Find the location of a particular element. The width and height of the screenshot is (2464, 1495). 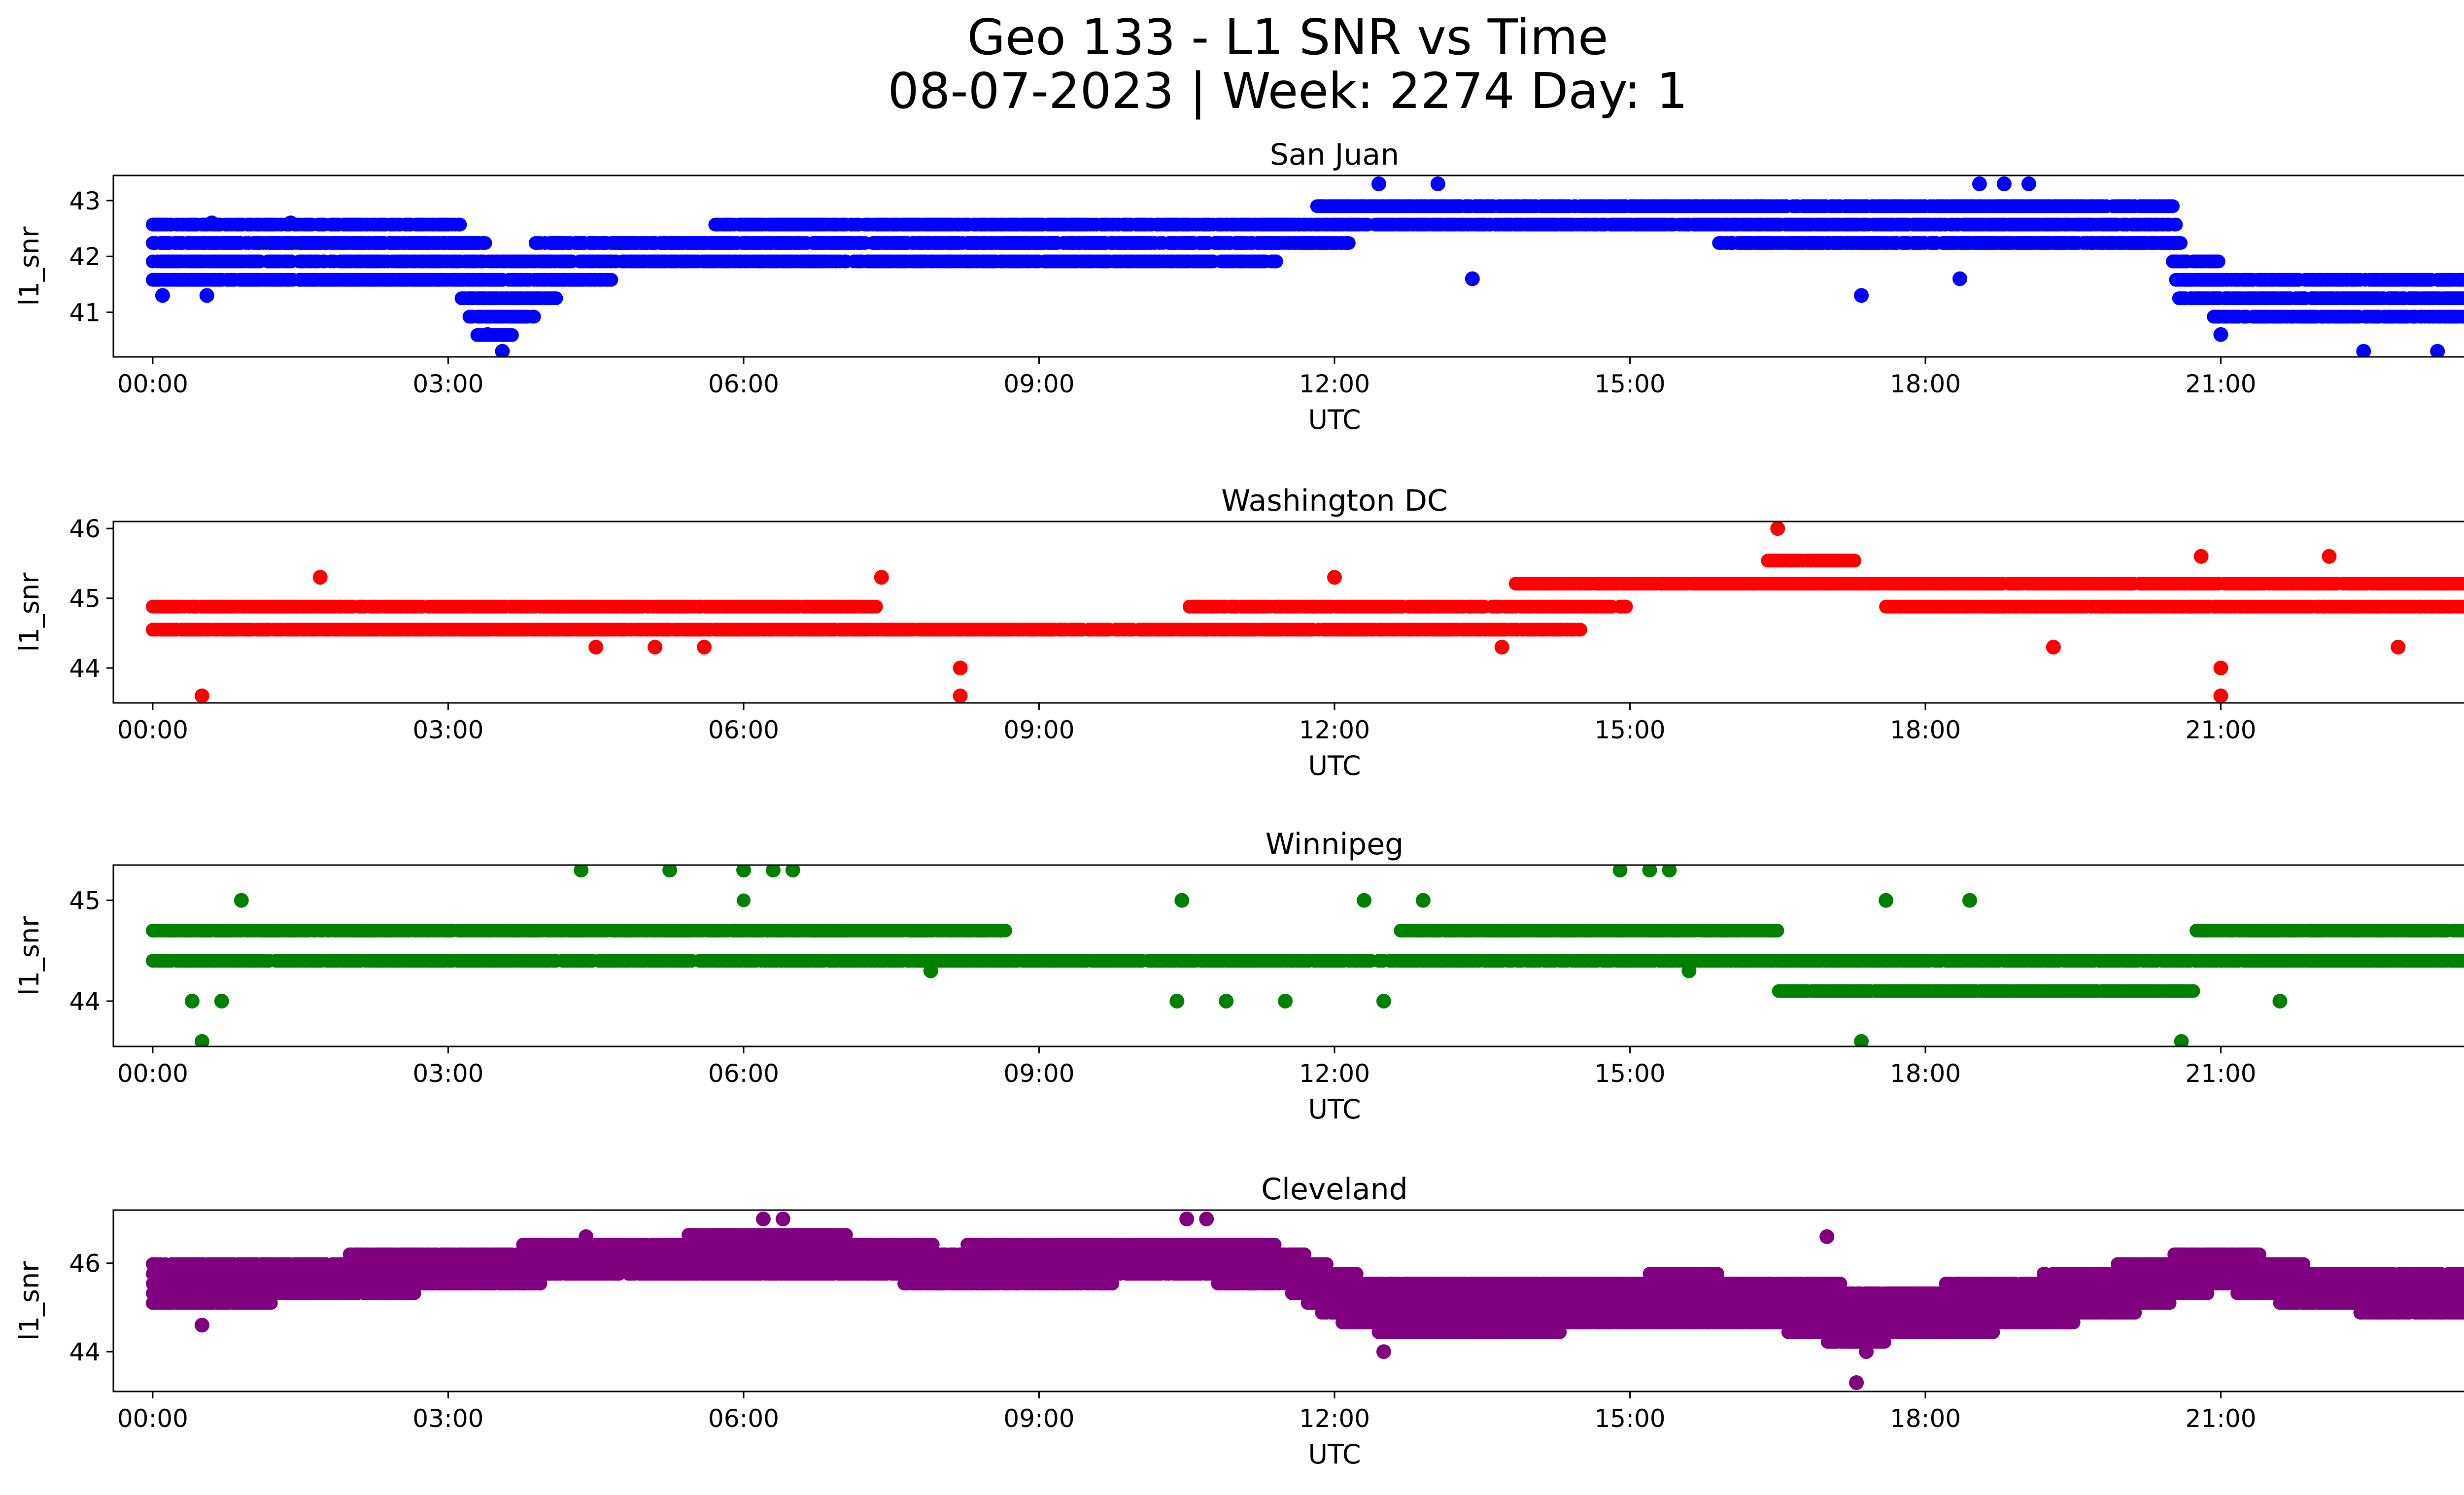

y-tick-label: 43 is located at coordinates (85, 201).